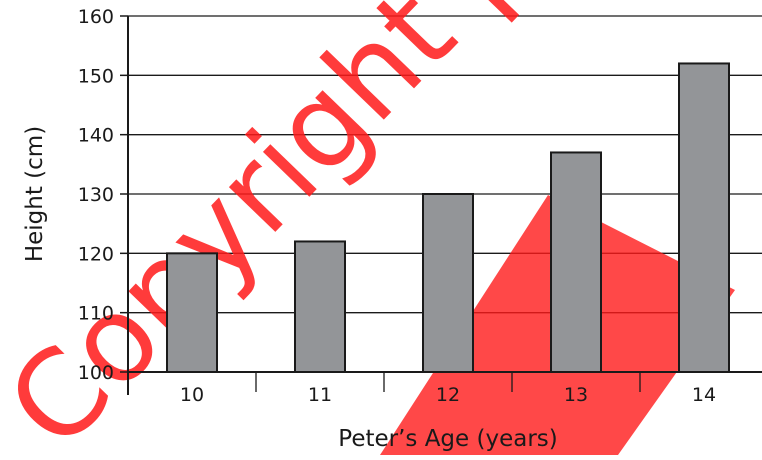 The width and height of the screenshot is (762, 460). I want to click on x-tick-label: 14, so click(704, 395).